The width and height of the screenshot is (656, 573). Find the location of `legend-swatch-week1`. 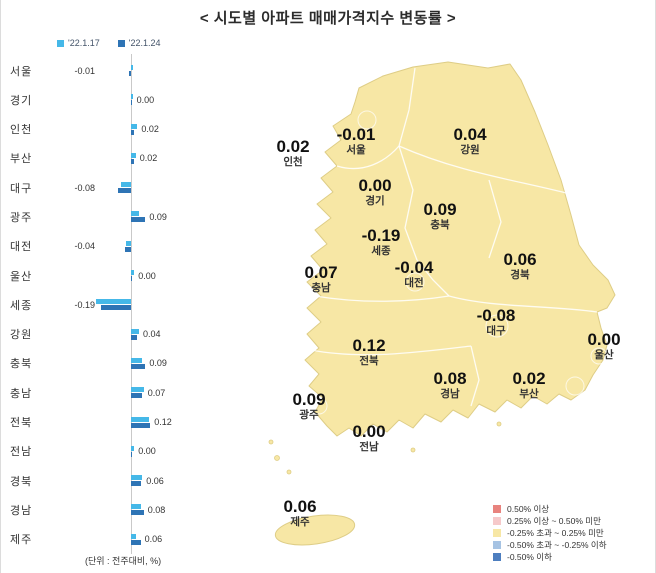

legend-swatch-week1 is located at coordinates (60, 43).